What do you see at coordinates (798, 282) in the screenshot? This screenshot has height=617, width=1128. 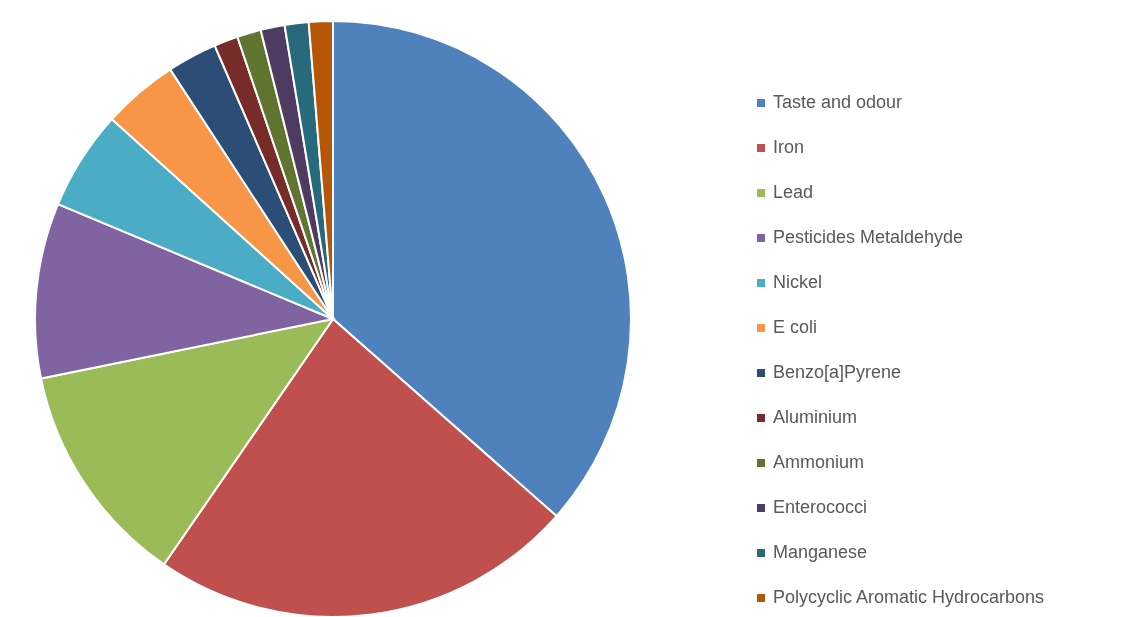 I see `legend-label: Nickel` at bounding box center [798, 282].